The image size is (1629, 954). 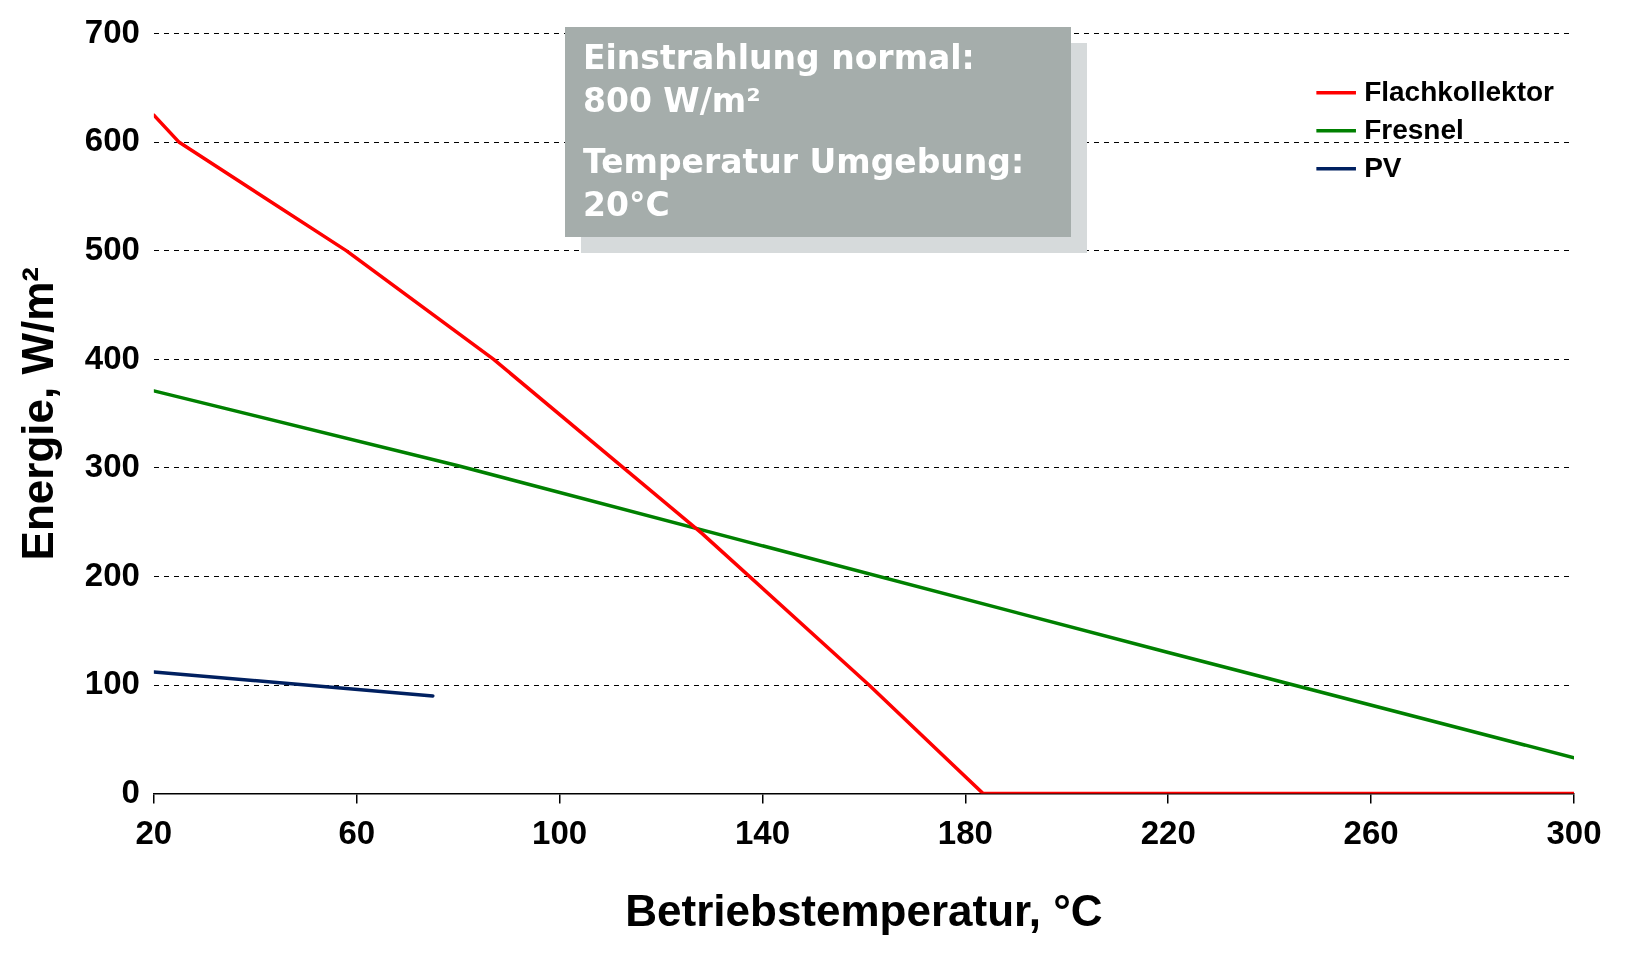 What do you see at coordinates (804, 183) in the screenshot?
I see `annotation: Temperatur Umgebung: 20°C` at bounding box center [804, 183].